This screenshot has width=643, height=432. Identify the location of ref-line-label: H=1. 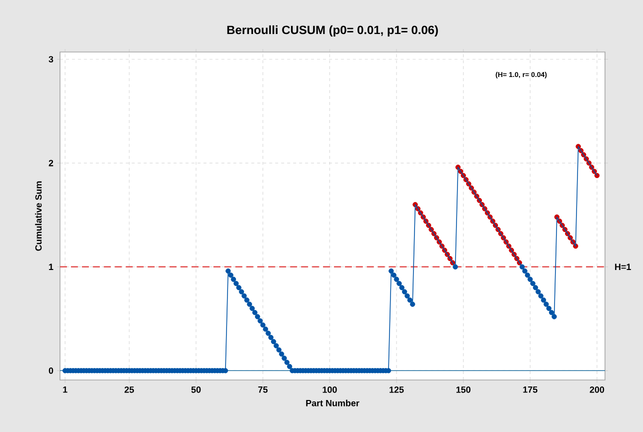
(623, 267).